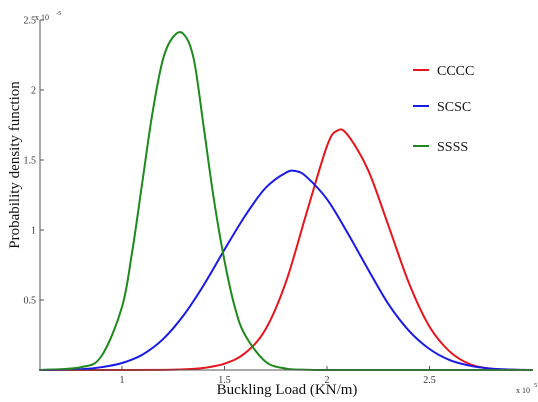 This screenshot has width=538, height=402. What do you see at coordinates (33, 91) in the screenshot?
I see `y-tick-label: 2` at bounding box center [33, 91].